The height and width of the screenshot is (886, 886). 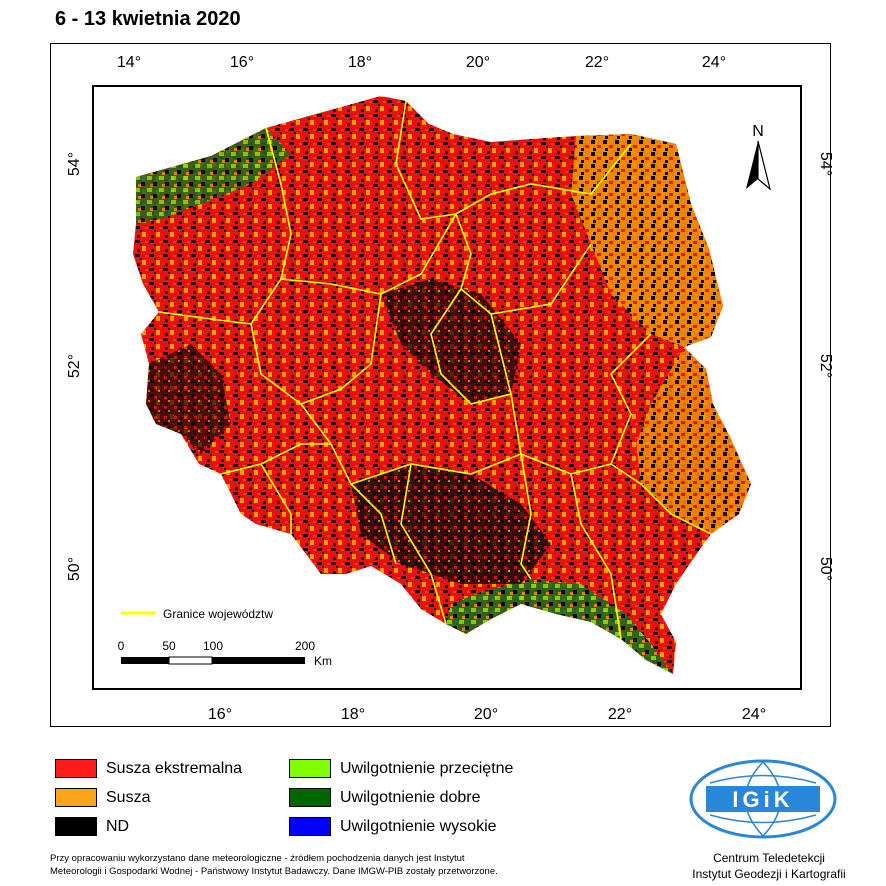 I want to click on drought-region-east, so click(x=647, y=240).